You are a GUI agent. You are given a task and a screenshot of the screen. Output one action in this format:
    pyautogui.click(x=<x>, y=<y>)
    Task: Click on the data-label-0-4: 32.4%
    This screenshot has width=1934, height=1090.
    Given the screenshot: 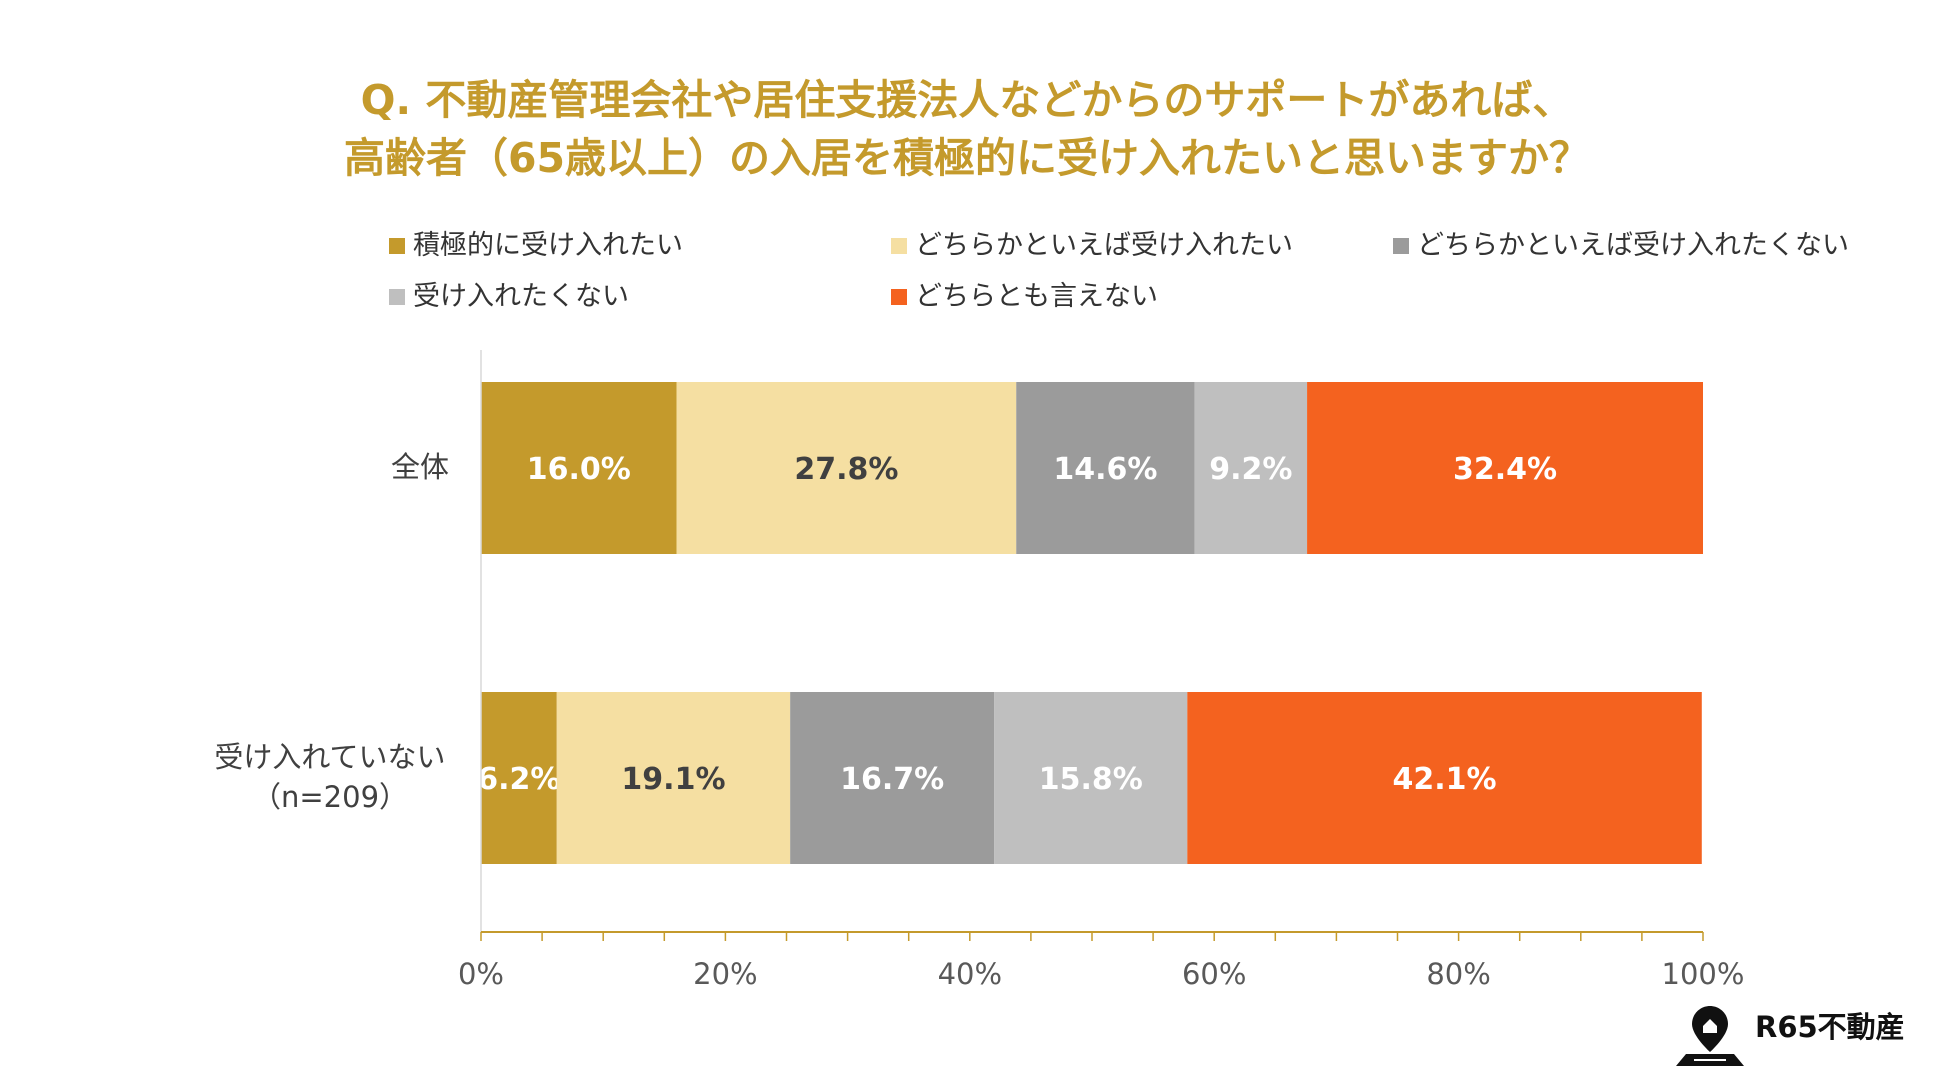 What is the action you would take?
    pyautogui.click(x=1505, y=469)
    